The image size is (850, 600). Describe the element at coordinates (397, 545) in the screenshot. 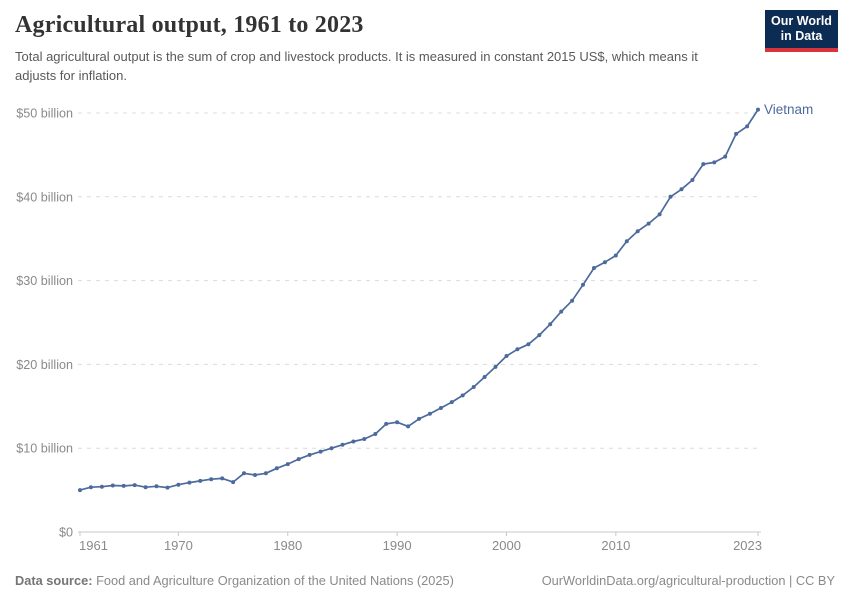

I see `x-tick-label: 1990` at that location.